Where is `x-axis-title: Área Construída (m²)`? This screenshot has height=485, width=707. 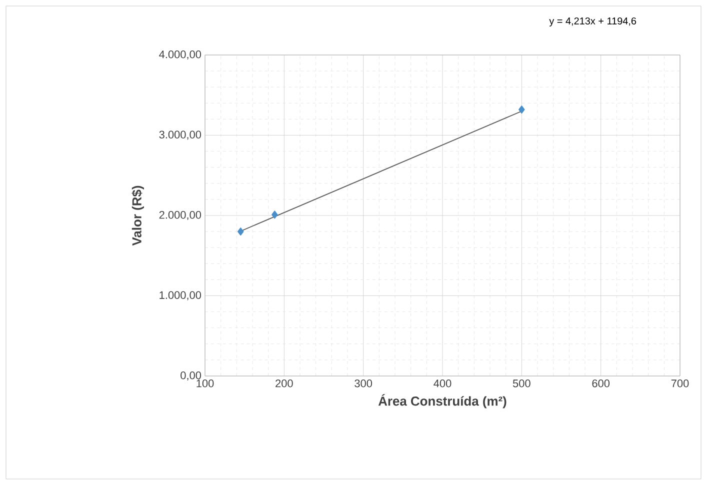
x-axis-title: Área Construída (m²) is located at coordinates (442, 401).